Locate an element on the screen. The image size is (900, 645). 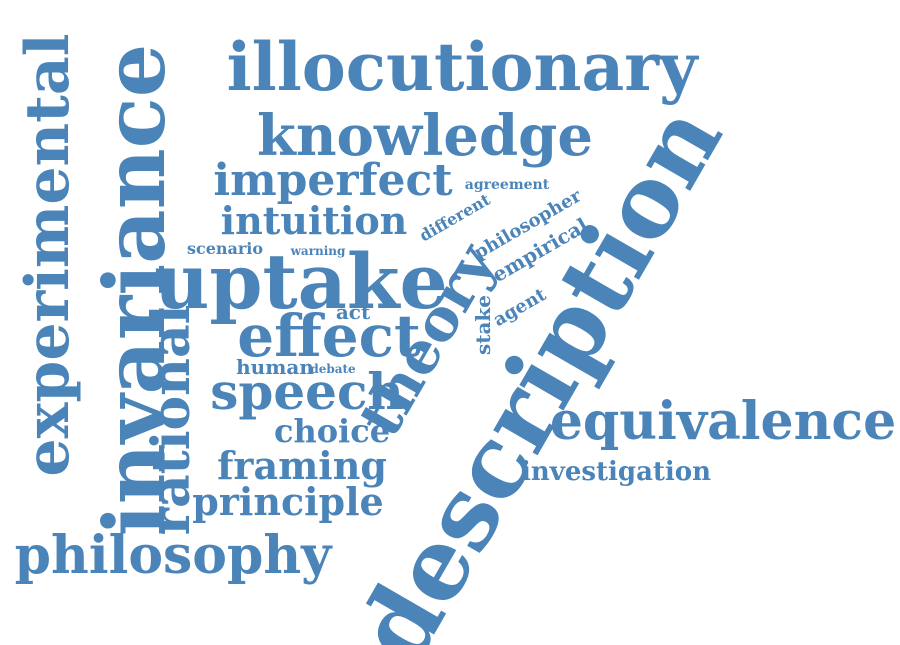
word-intuition: intuition is located at coordinates (314, 220).